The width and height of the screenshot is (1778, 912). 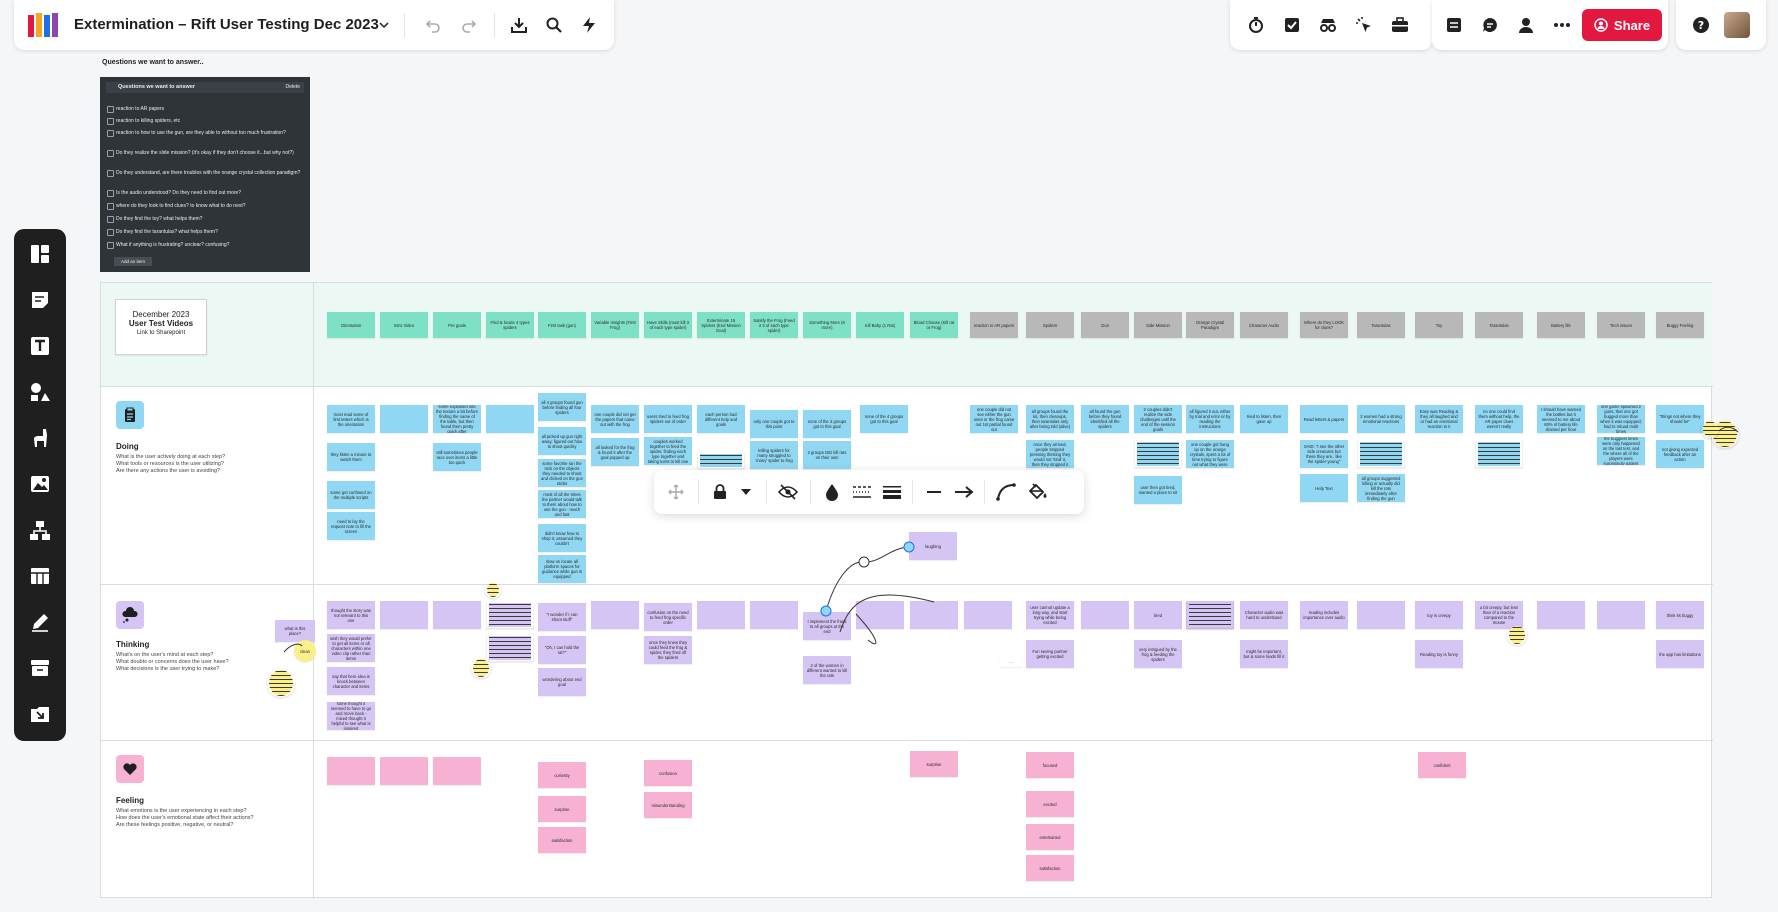 I want to click on thinking-note: wondering about end goal, so click(x=562, y=682).